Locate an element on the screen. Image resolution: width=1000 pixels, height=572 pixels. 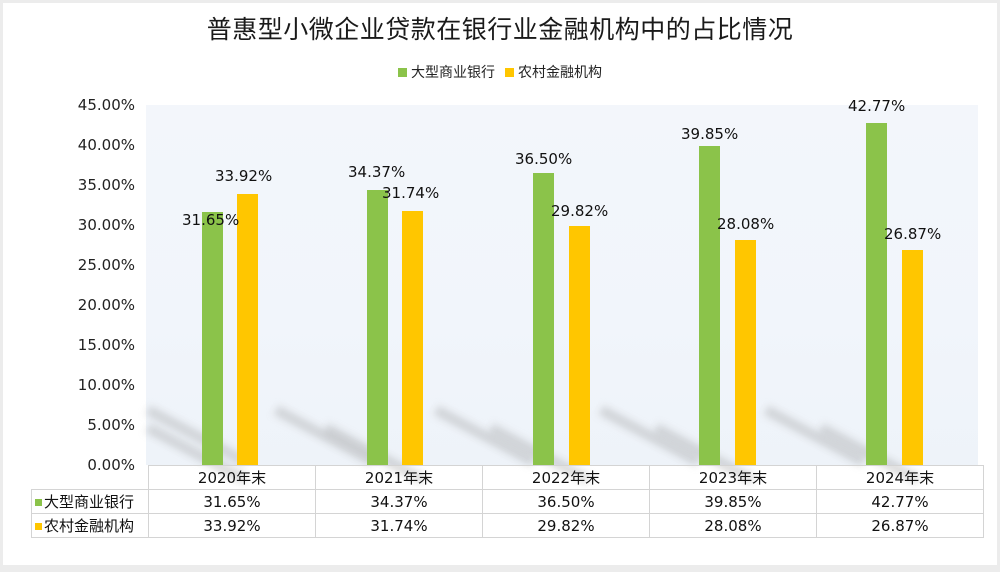
data-label: 26.87% is located at coordinates (913, 234).